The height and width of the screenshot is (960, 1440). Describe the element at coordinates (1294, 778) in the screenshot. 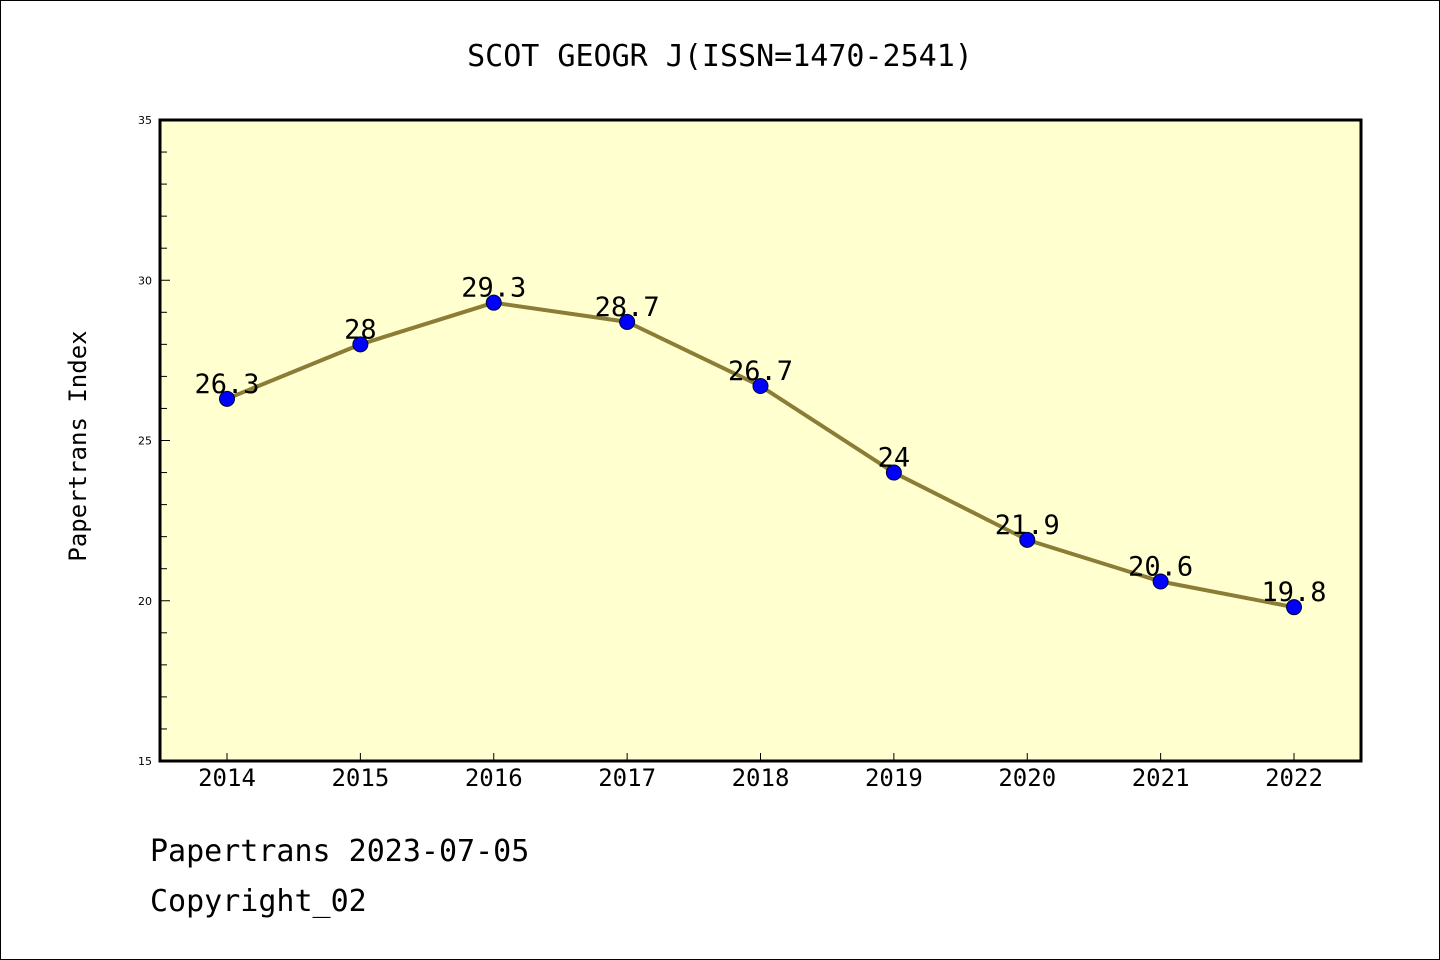

I see `x-tick-label: 2022` at that location.